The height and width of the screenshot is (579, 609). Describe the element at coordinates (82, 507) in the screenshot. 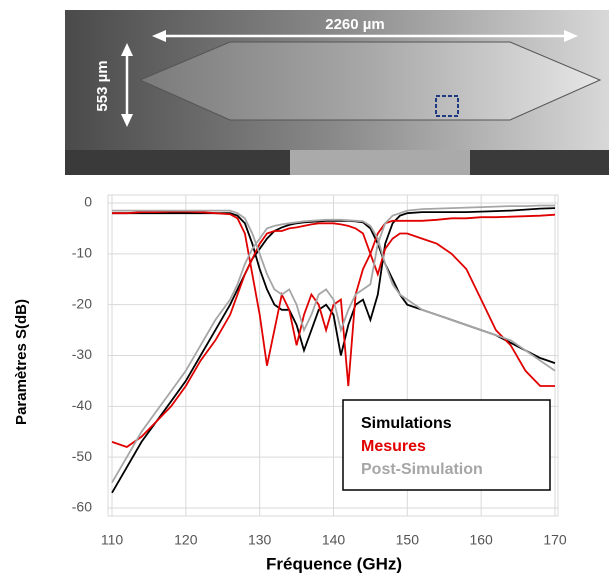

I see `y-tick-label: -60` at that location.